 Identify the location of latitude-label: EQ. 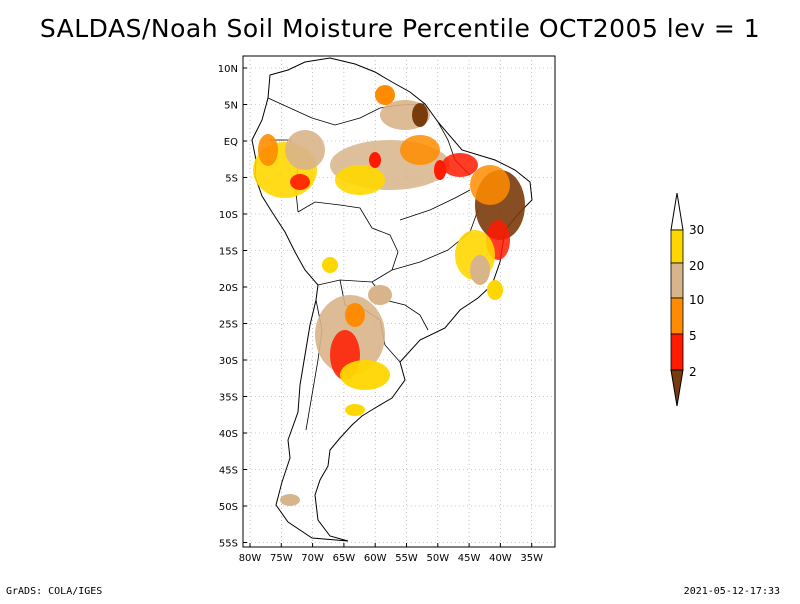
(231, 142).